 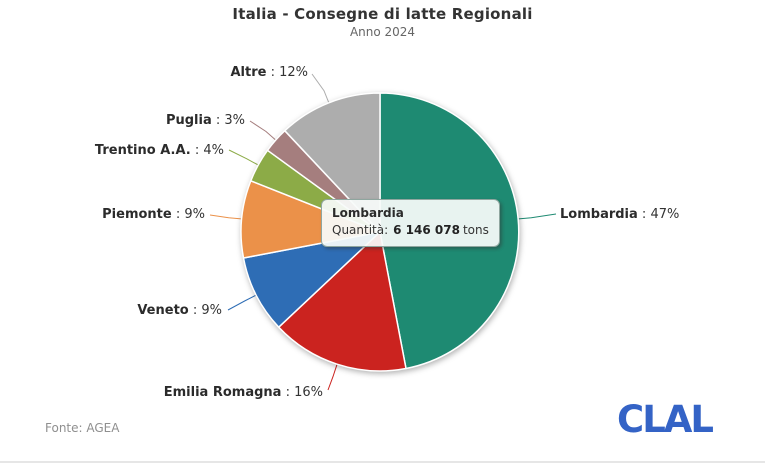 I want to click on slice-label-lombardia: Lombardia : 47%, so click(x=620, y=214).